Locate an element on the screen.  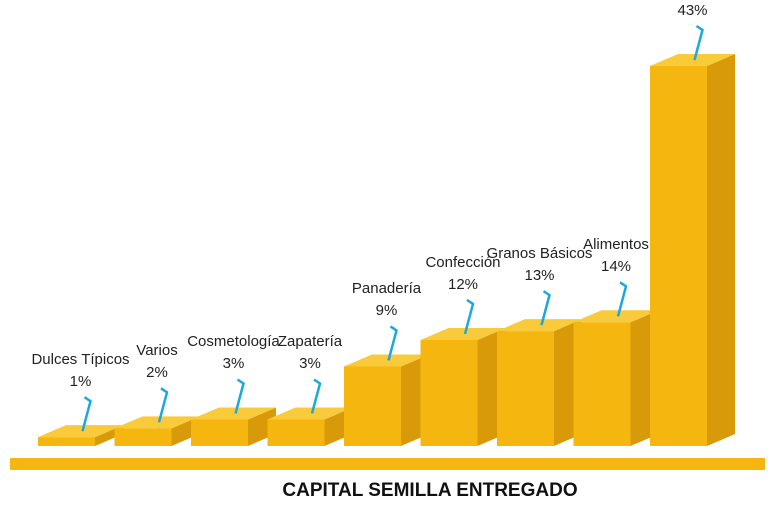
chart-title: CAPITAL SEMILLA ENTREGADO is located at coordinates (430, 490).